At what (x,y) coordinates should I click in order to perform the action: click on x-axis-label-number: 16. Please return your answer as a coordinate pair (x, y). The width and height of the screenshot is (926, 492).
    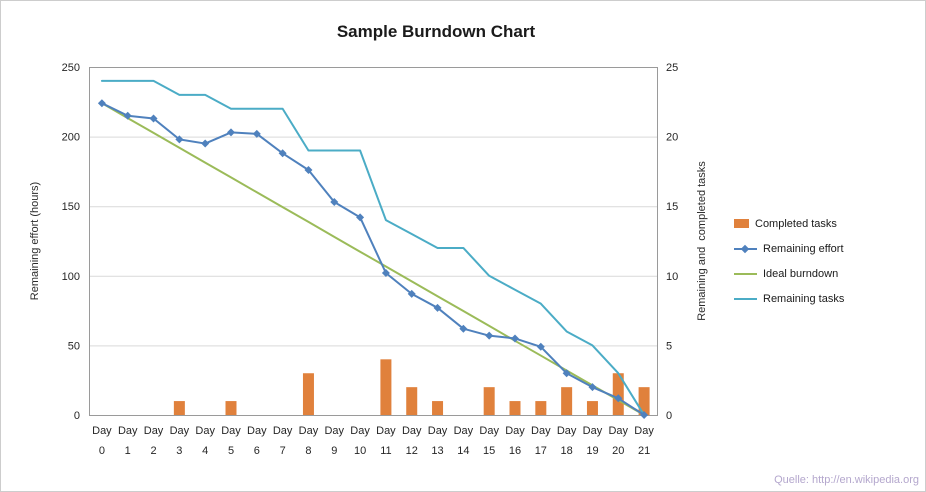
    Looking at the image, I should click on (515, 451).